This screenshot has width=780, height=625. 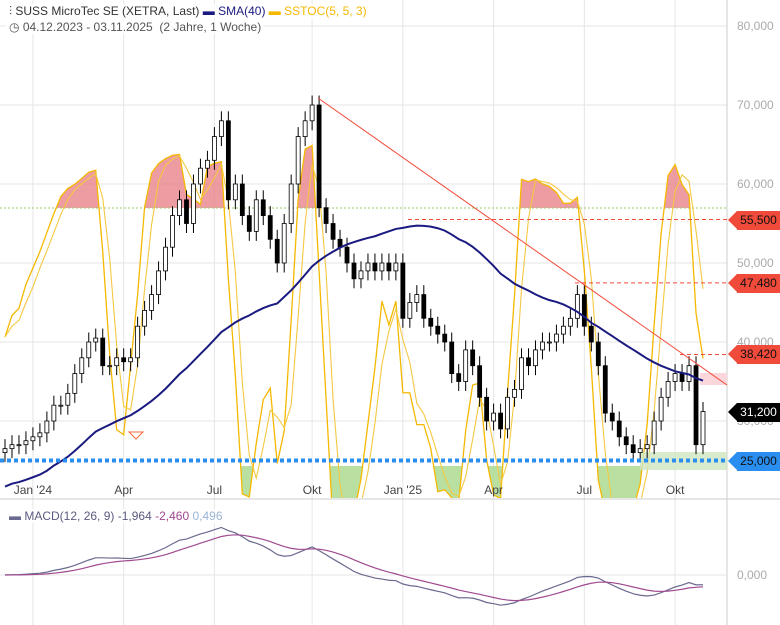 I want to click on macd-histogram-value: 0,496, so click(x=207, y=516).